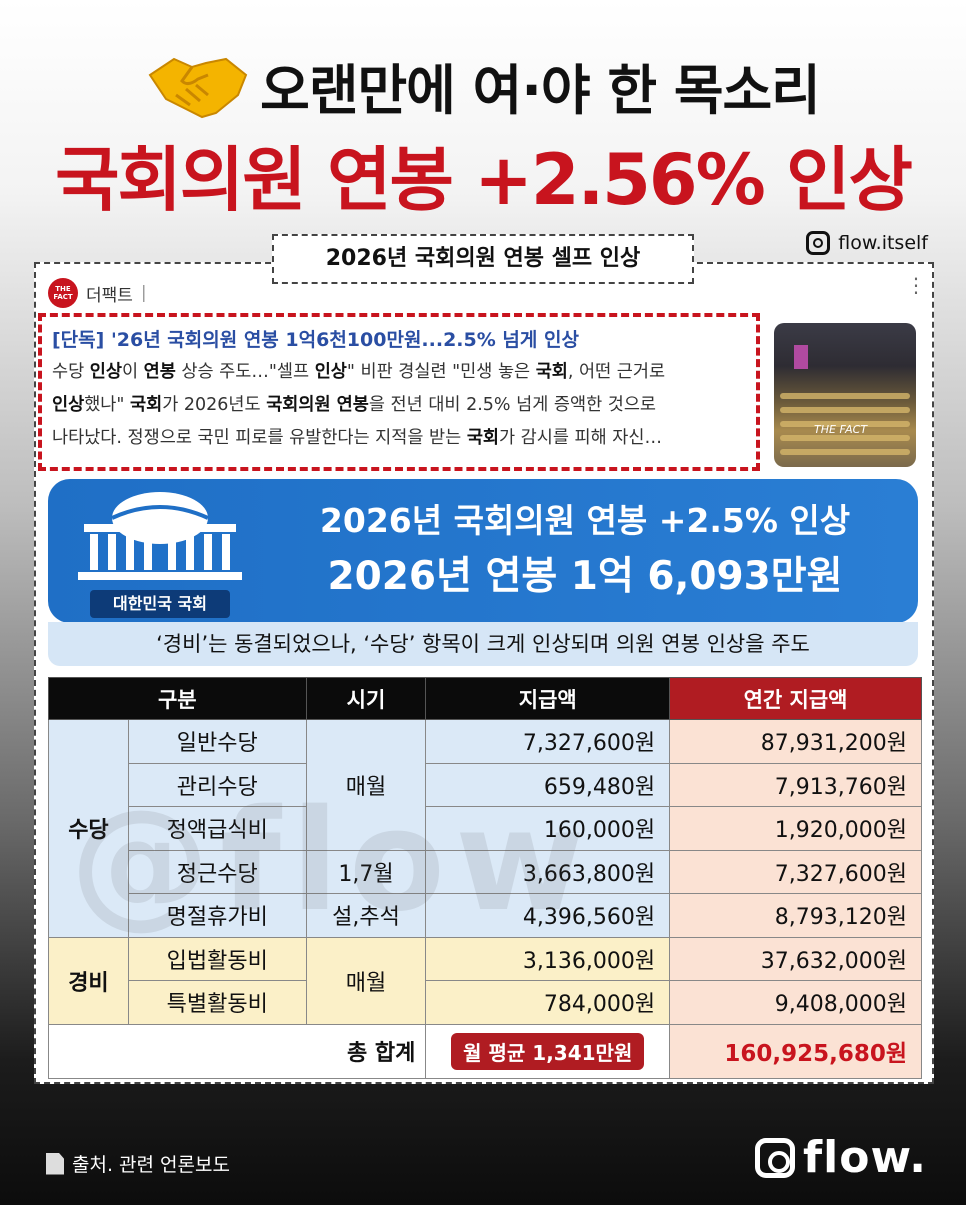 The width and height of the screenshot is (966, 1205). Describe the element at coordinates (63, 293) in the screenshot. I see `news-logo: THE FACT` at that location.